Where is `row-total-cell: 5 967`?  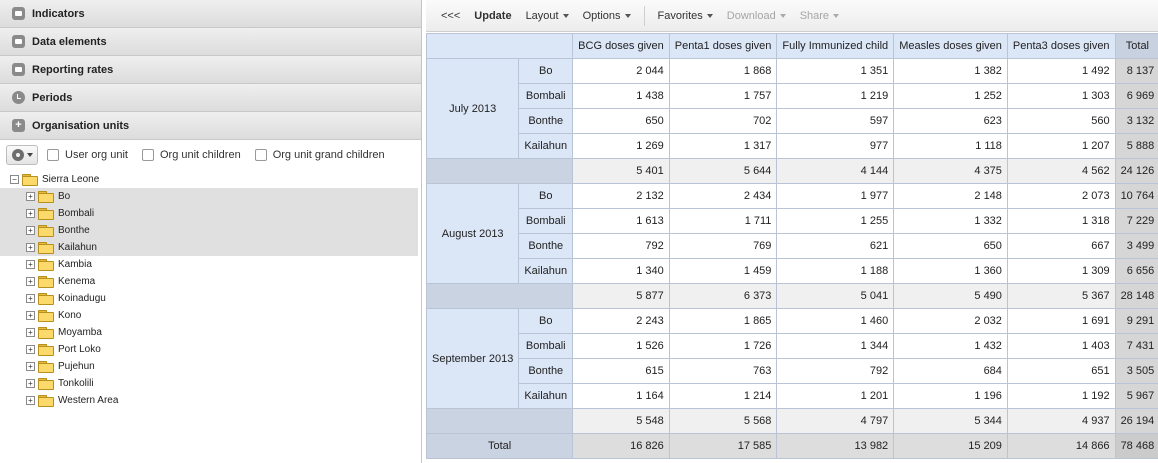
row-total-cell: 5 967 is located at coordinates (1136, 396).